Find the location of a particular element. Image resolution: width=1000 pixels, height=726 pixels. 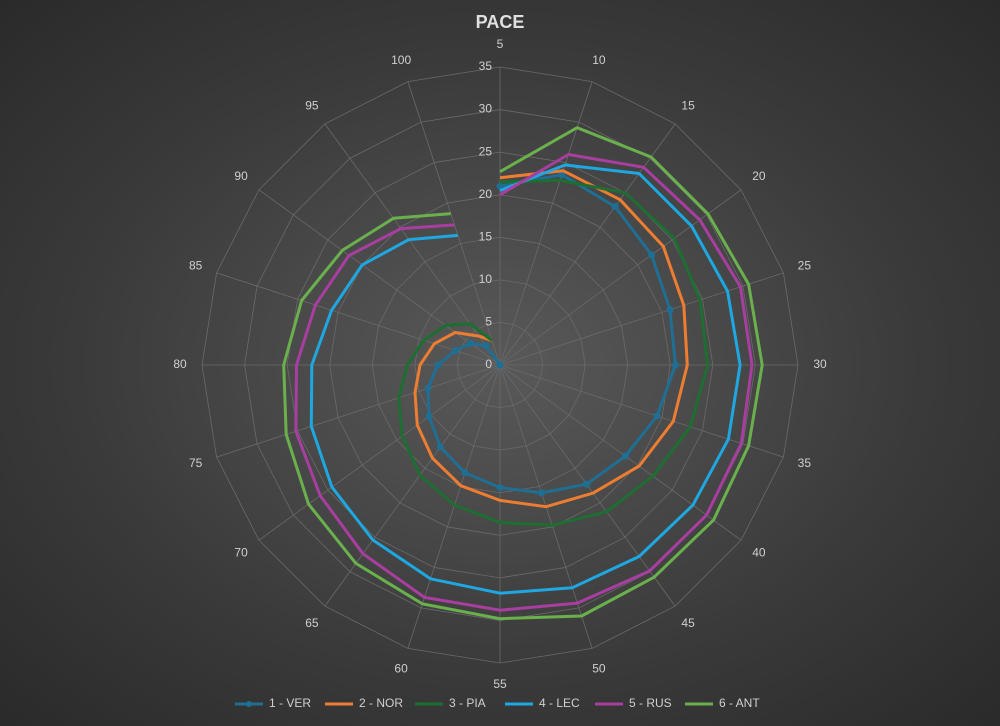

radial-tick-label: 15 is located at coordinates (486, 236).